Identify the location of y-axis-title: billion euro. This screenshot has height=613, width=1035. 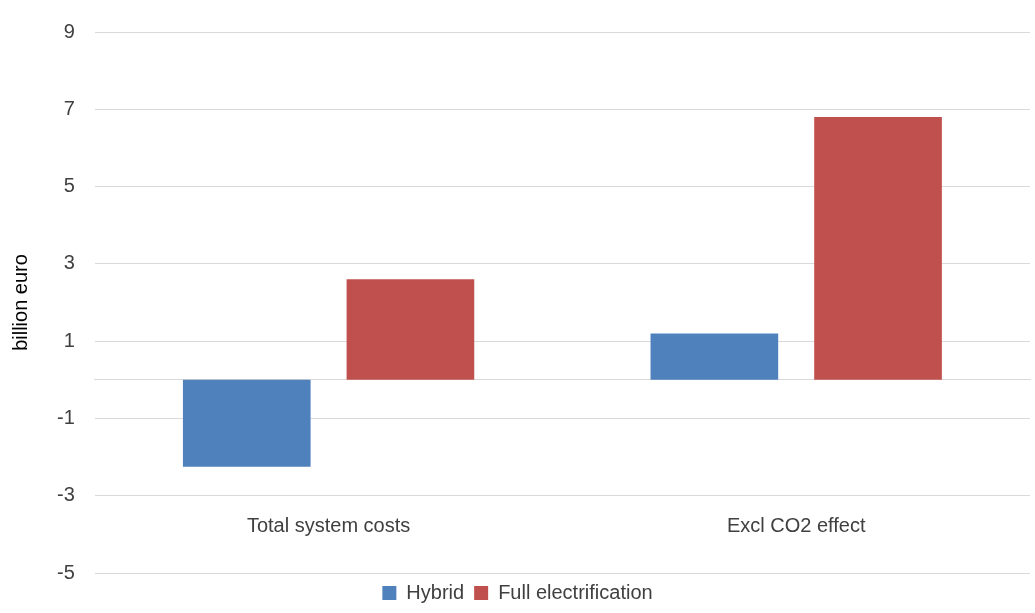
(19, 302).